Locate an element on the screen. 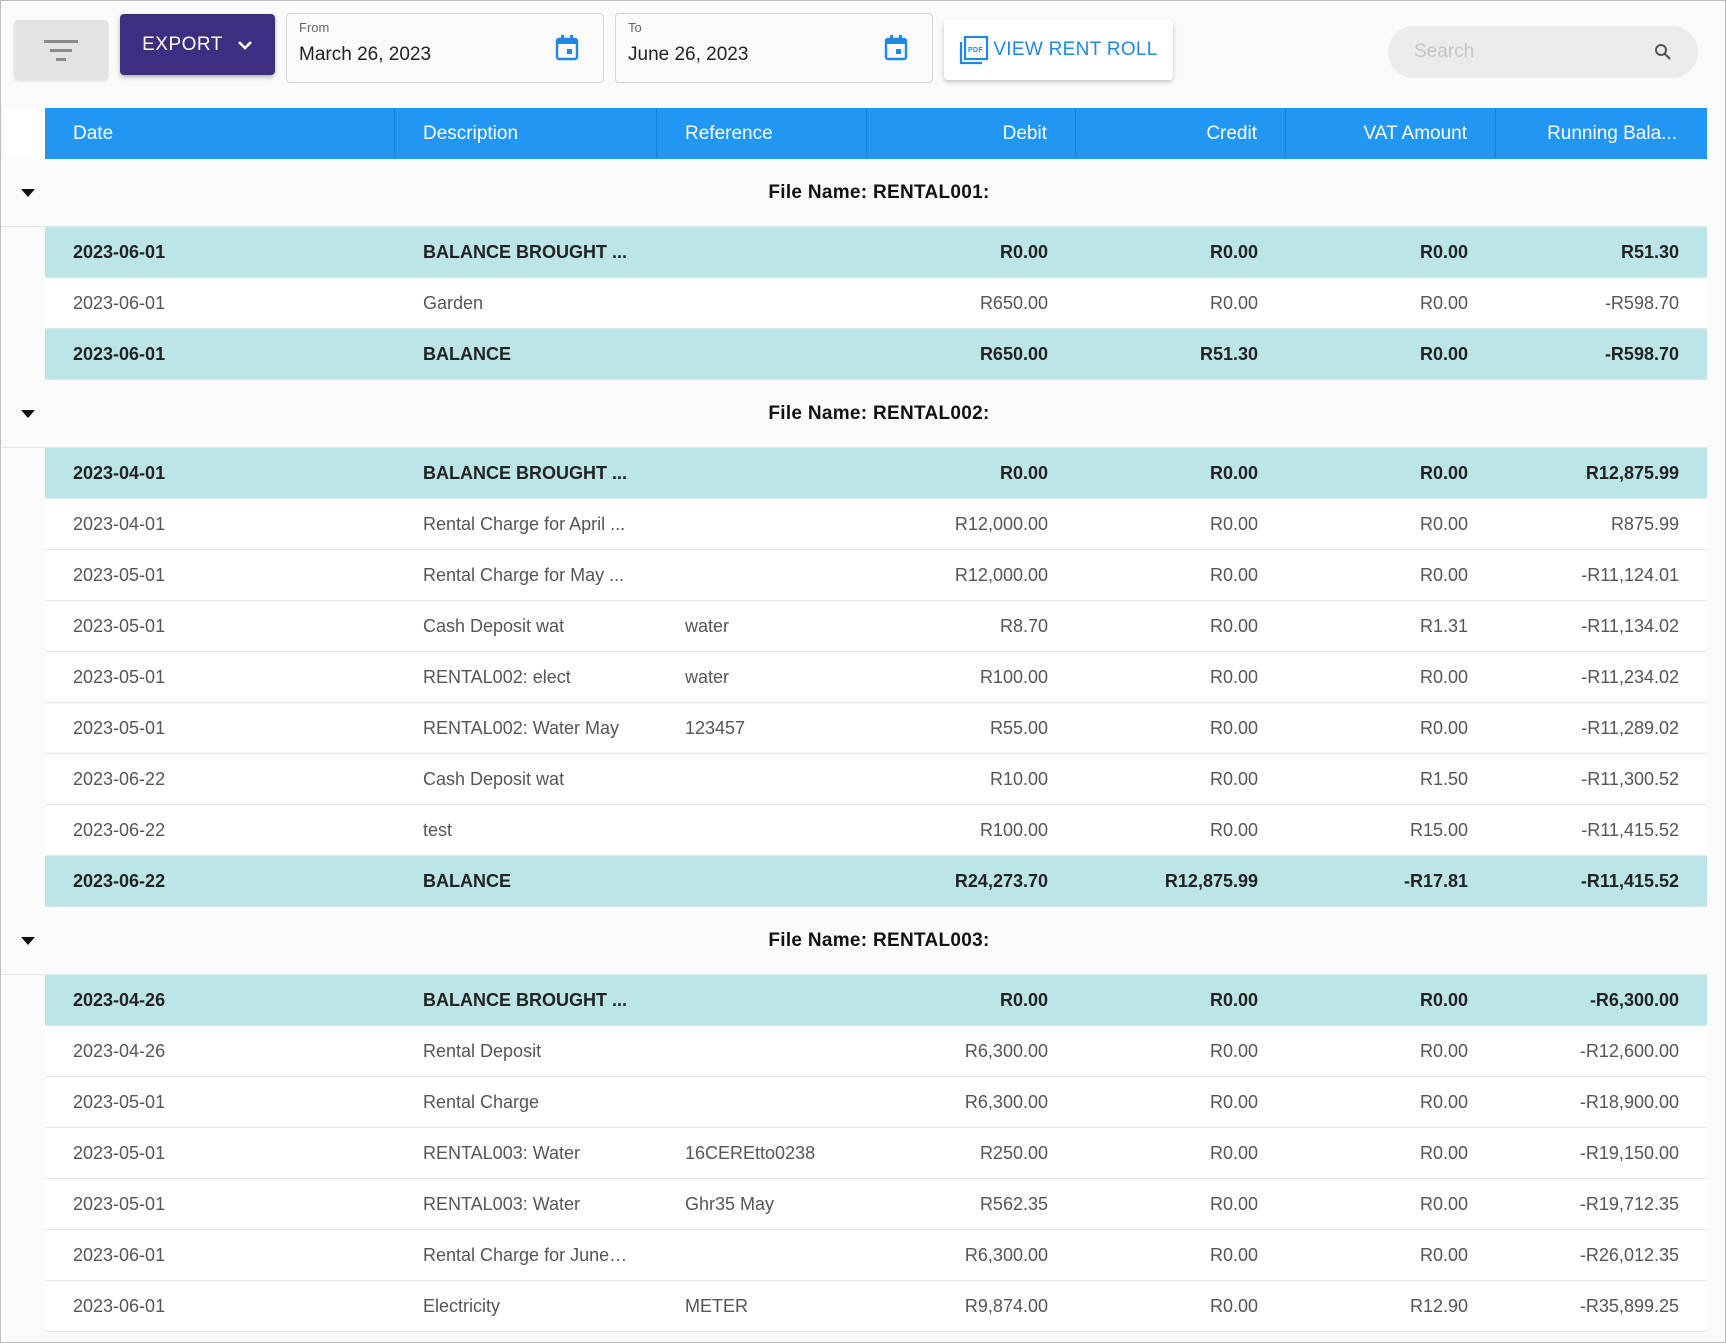  group-header: File Name: RENTAL003: is located at coordinates (854, 941).